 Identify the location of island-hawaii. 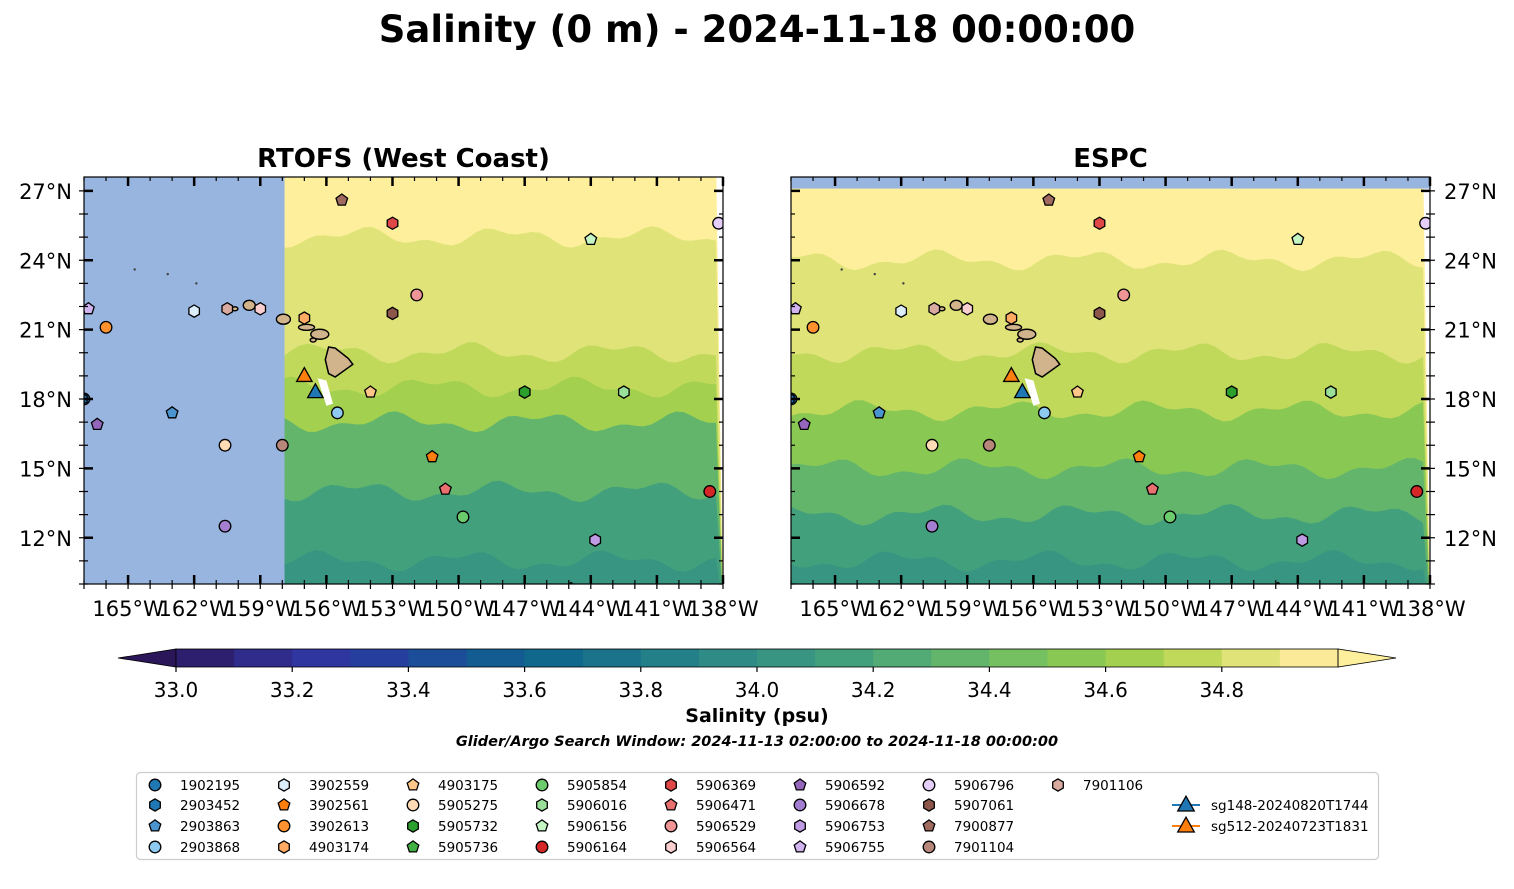
(1046, 362).